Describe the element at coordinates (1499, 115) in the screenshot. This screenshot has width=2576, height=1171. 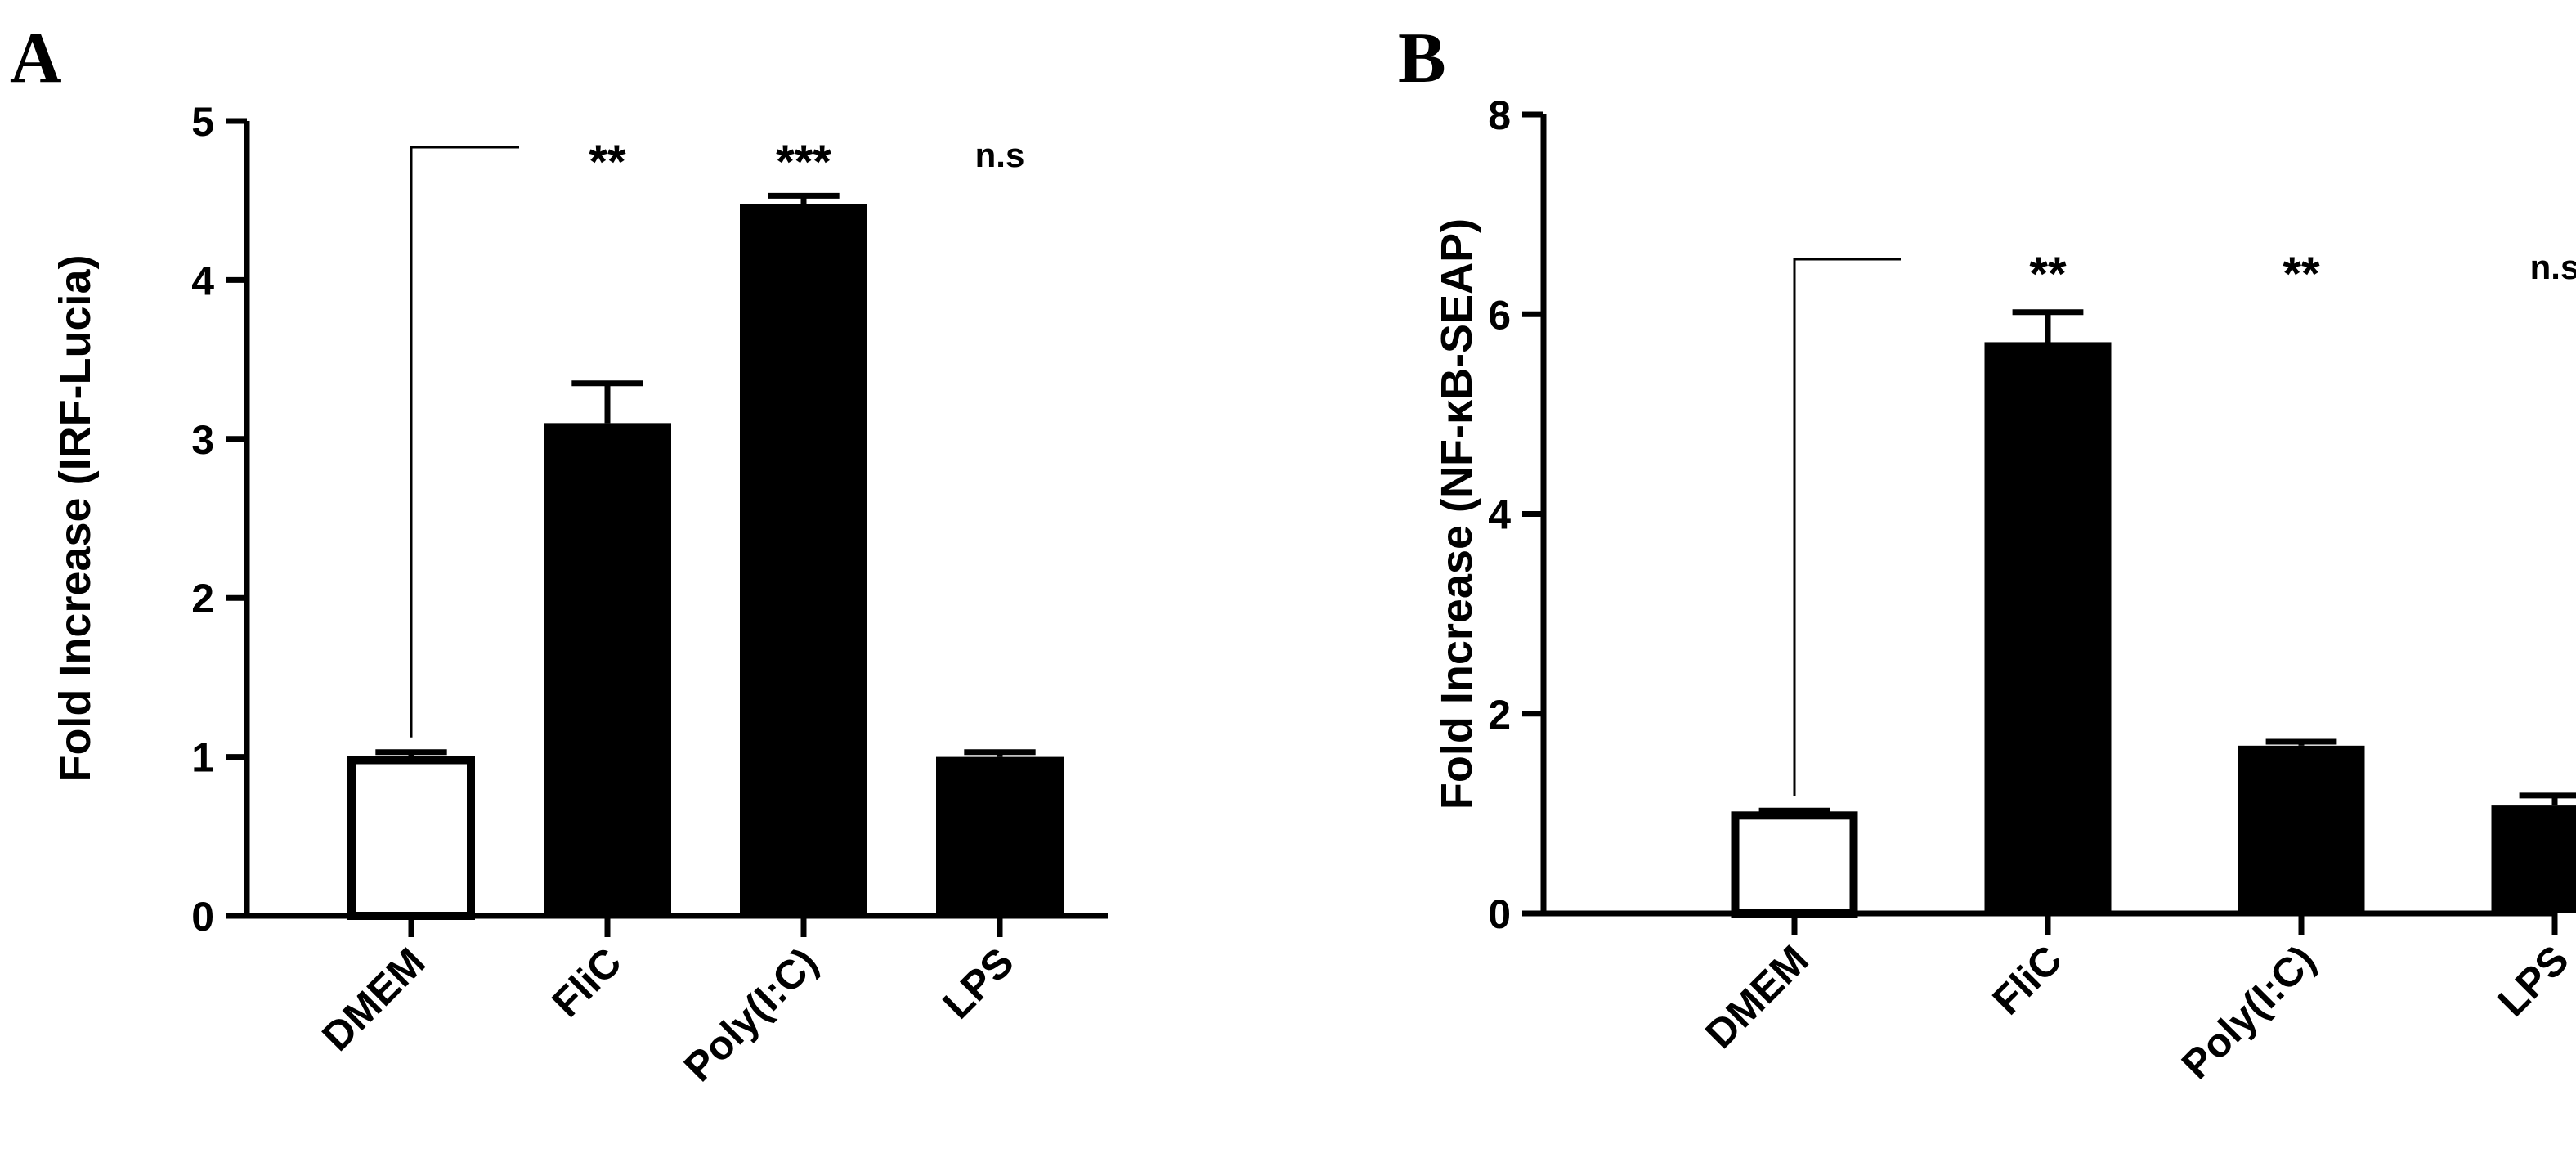
I see `y-tick-label: 8` at that location.